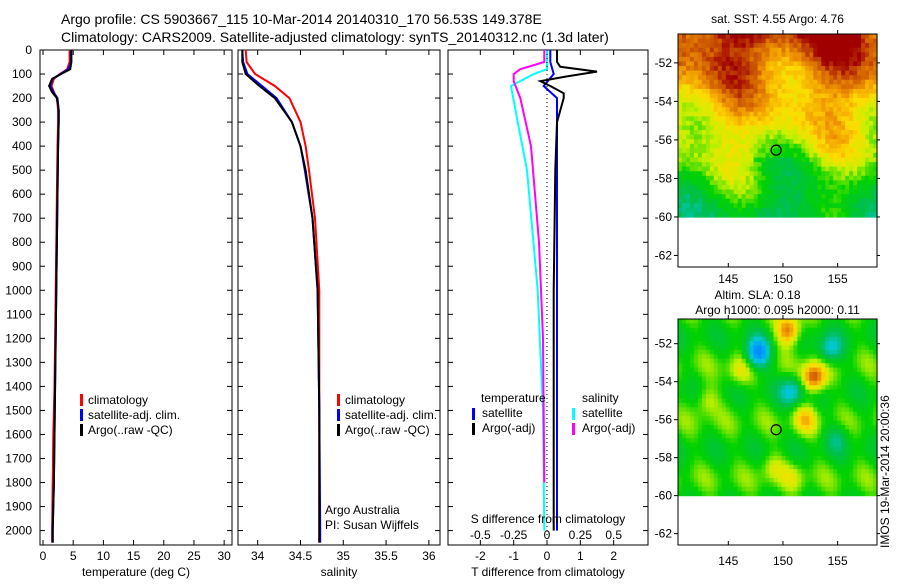  What do you see at coordinates (18, 531) in the screenshot?
I see `y-tick-label: 2000` at bounding box center [18, 531].